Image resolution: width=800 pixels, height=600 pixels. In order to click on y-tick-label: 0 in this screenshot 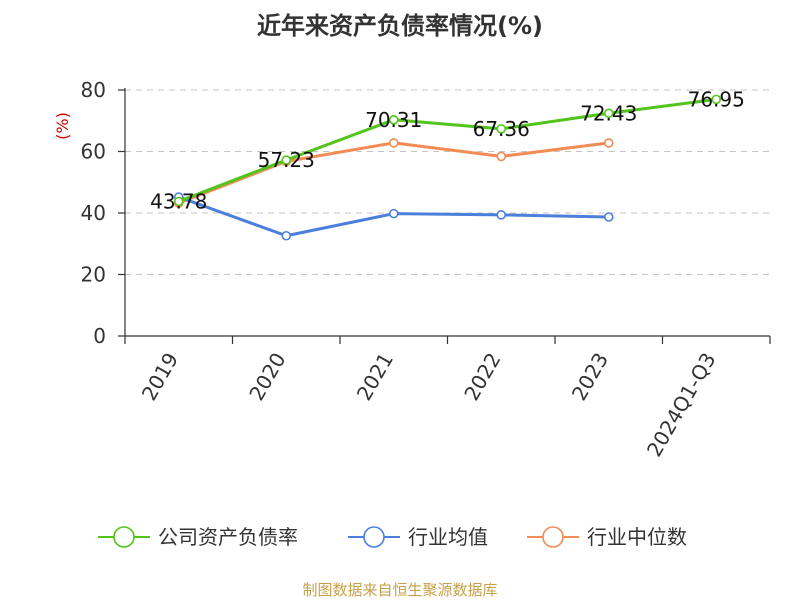, I will do `click(99, 336)`.